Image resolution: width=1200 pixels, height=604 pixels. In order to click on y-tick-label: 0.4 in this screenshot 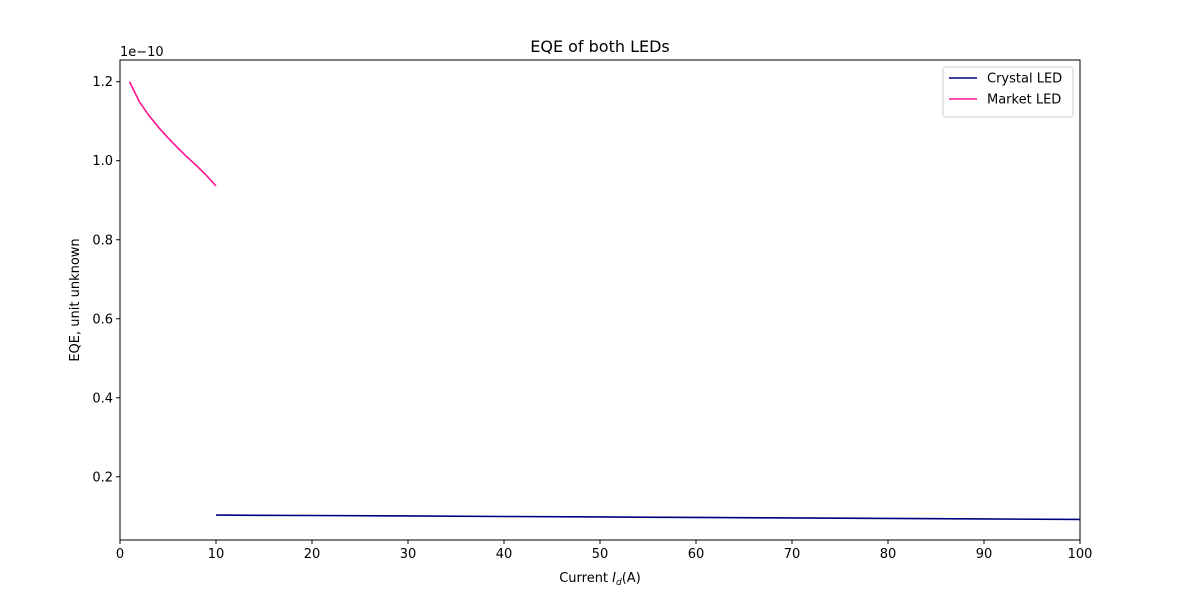, I will do `click(102, 398)`.